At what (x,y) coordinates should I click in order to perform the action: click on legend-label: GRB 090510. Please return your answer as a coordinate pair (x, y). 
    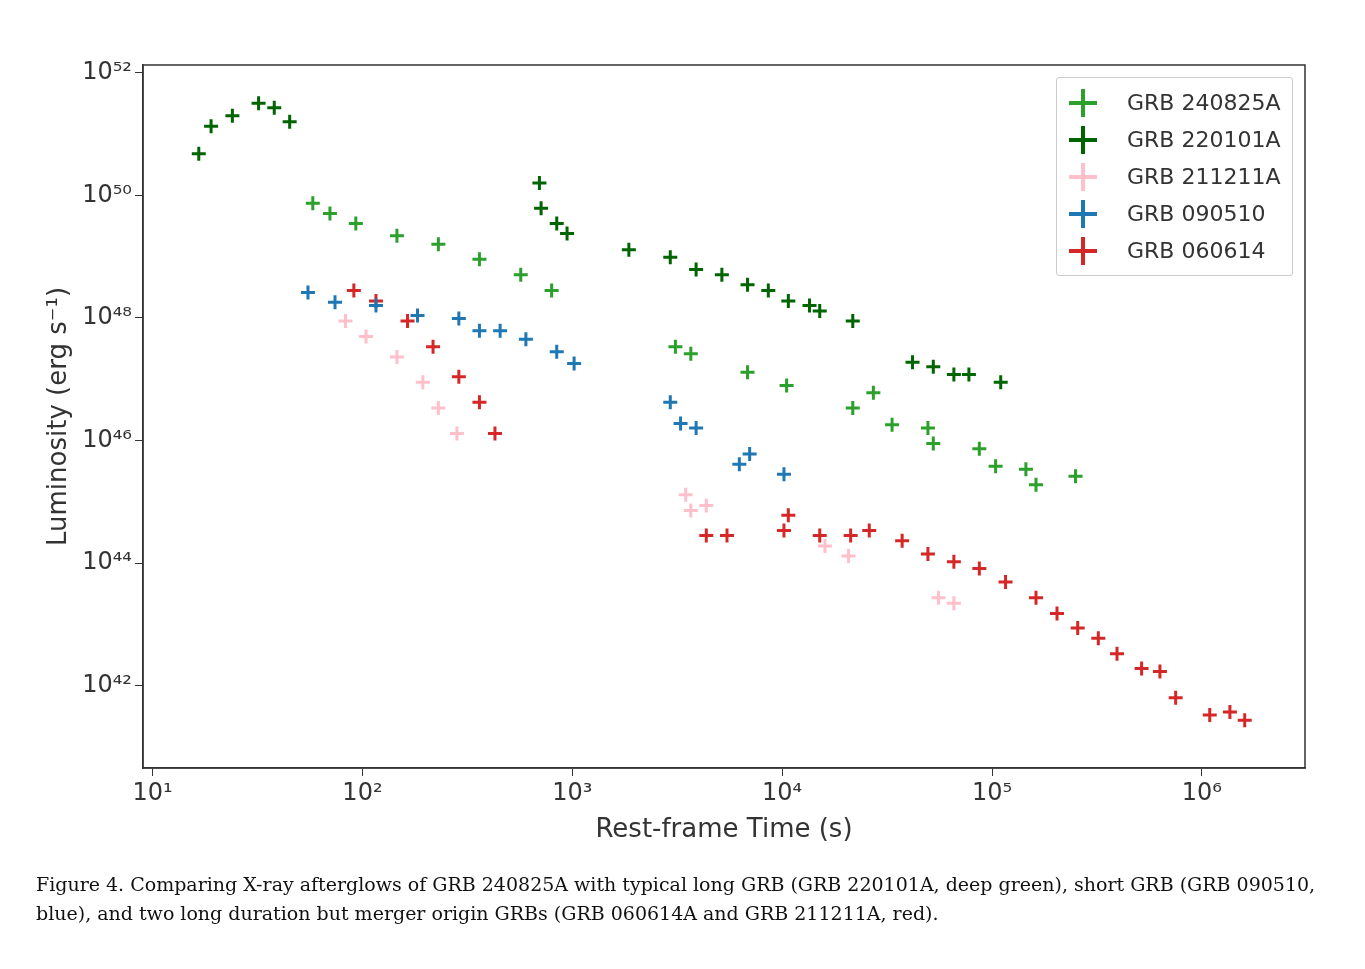
    Looking at the image, I should click on (1196, 213).